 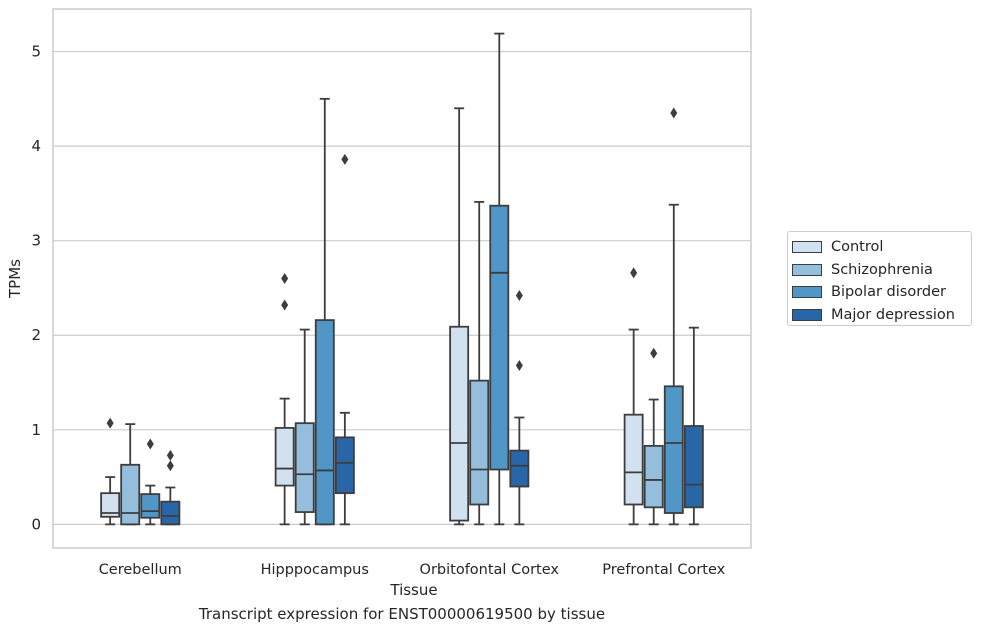 What do you see at coordinates (807, 292) in the screenshot?
I see `legend-swatch-bipolar-disorder` at bounding box center [807, 292].